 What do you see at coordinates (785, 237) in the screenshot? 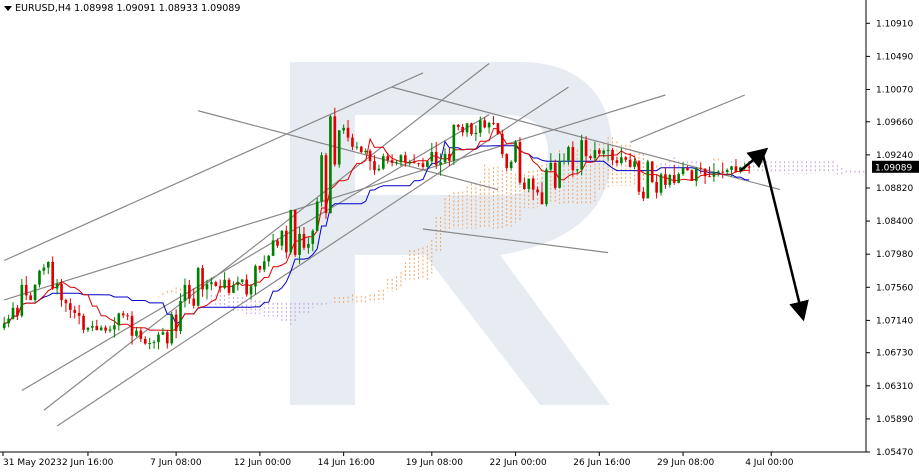
I see `forecast-down-leg` at bounding box center [785, 237].